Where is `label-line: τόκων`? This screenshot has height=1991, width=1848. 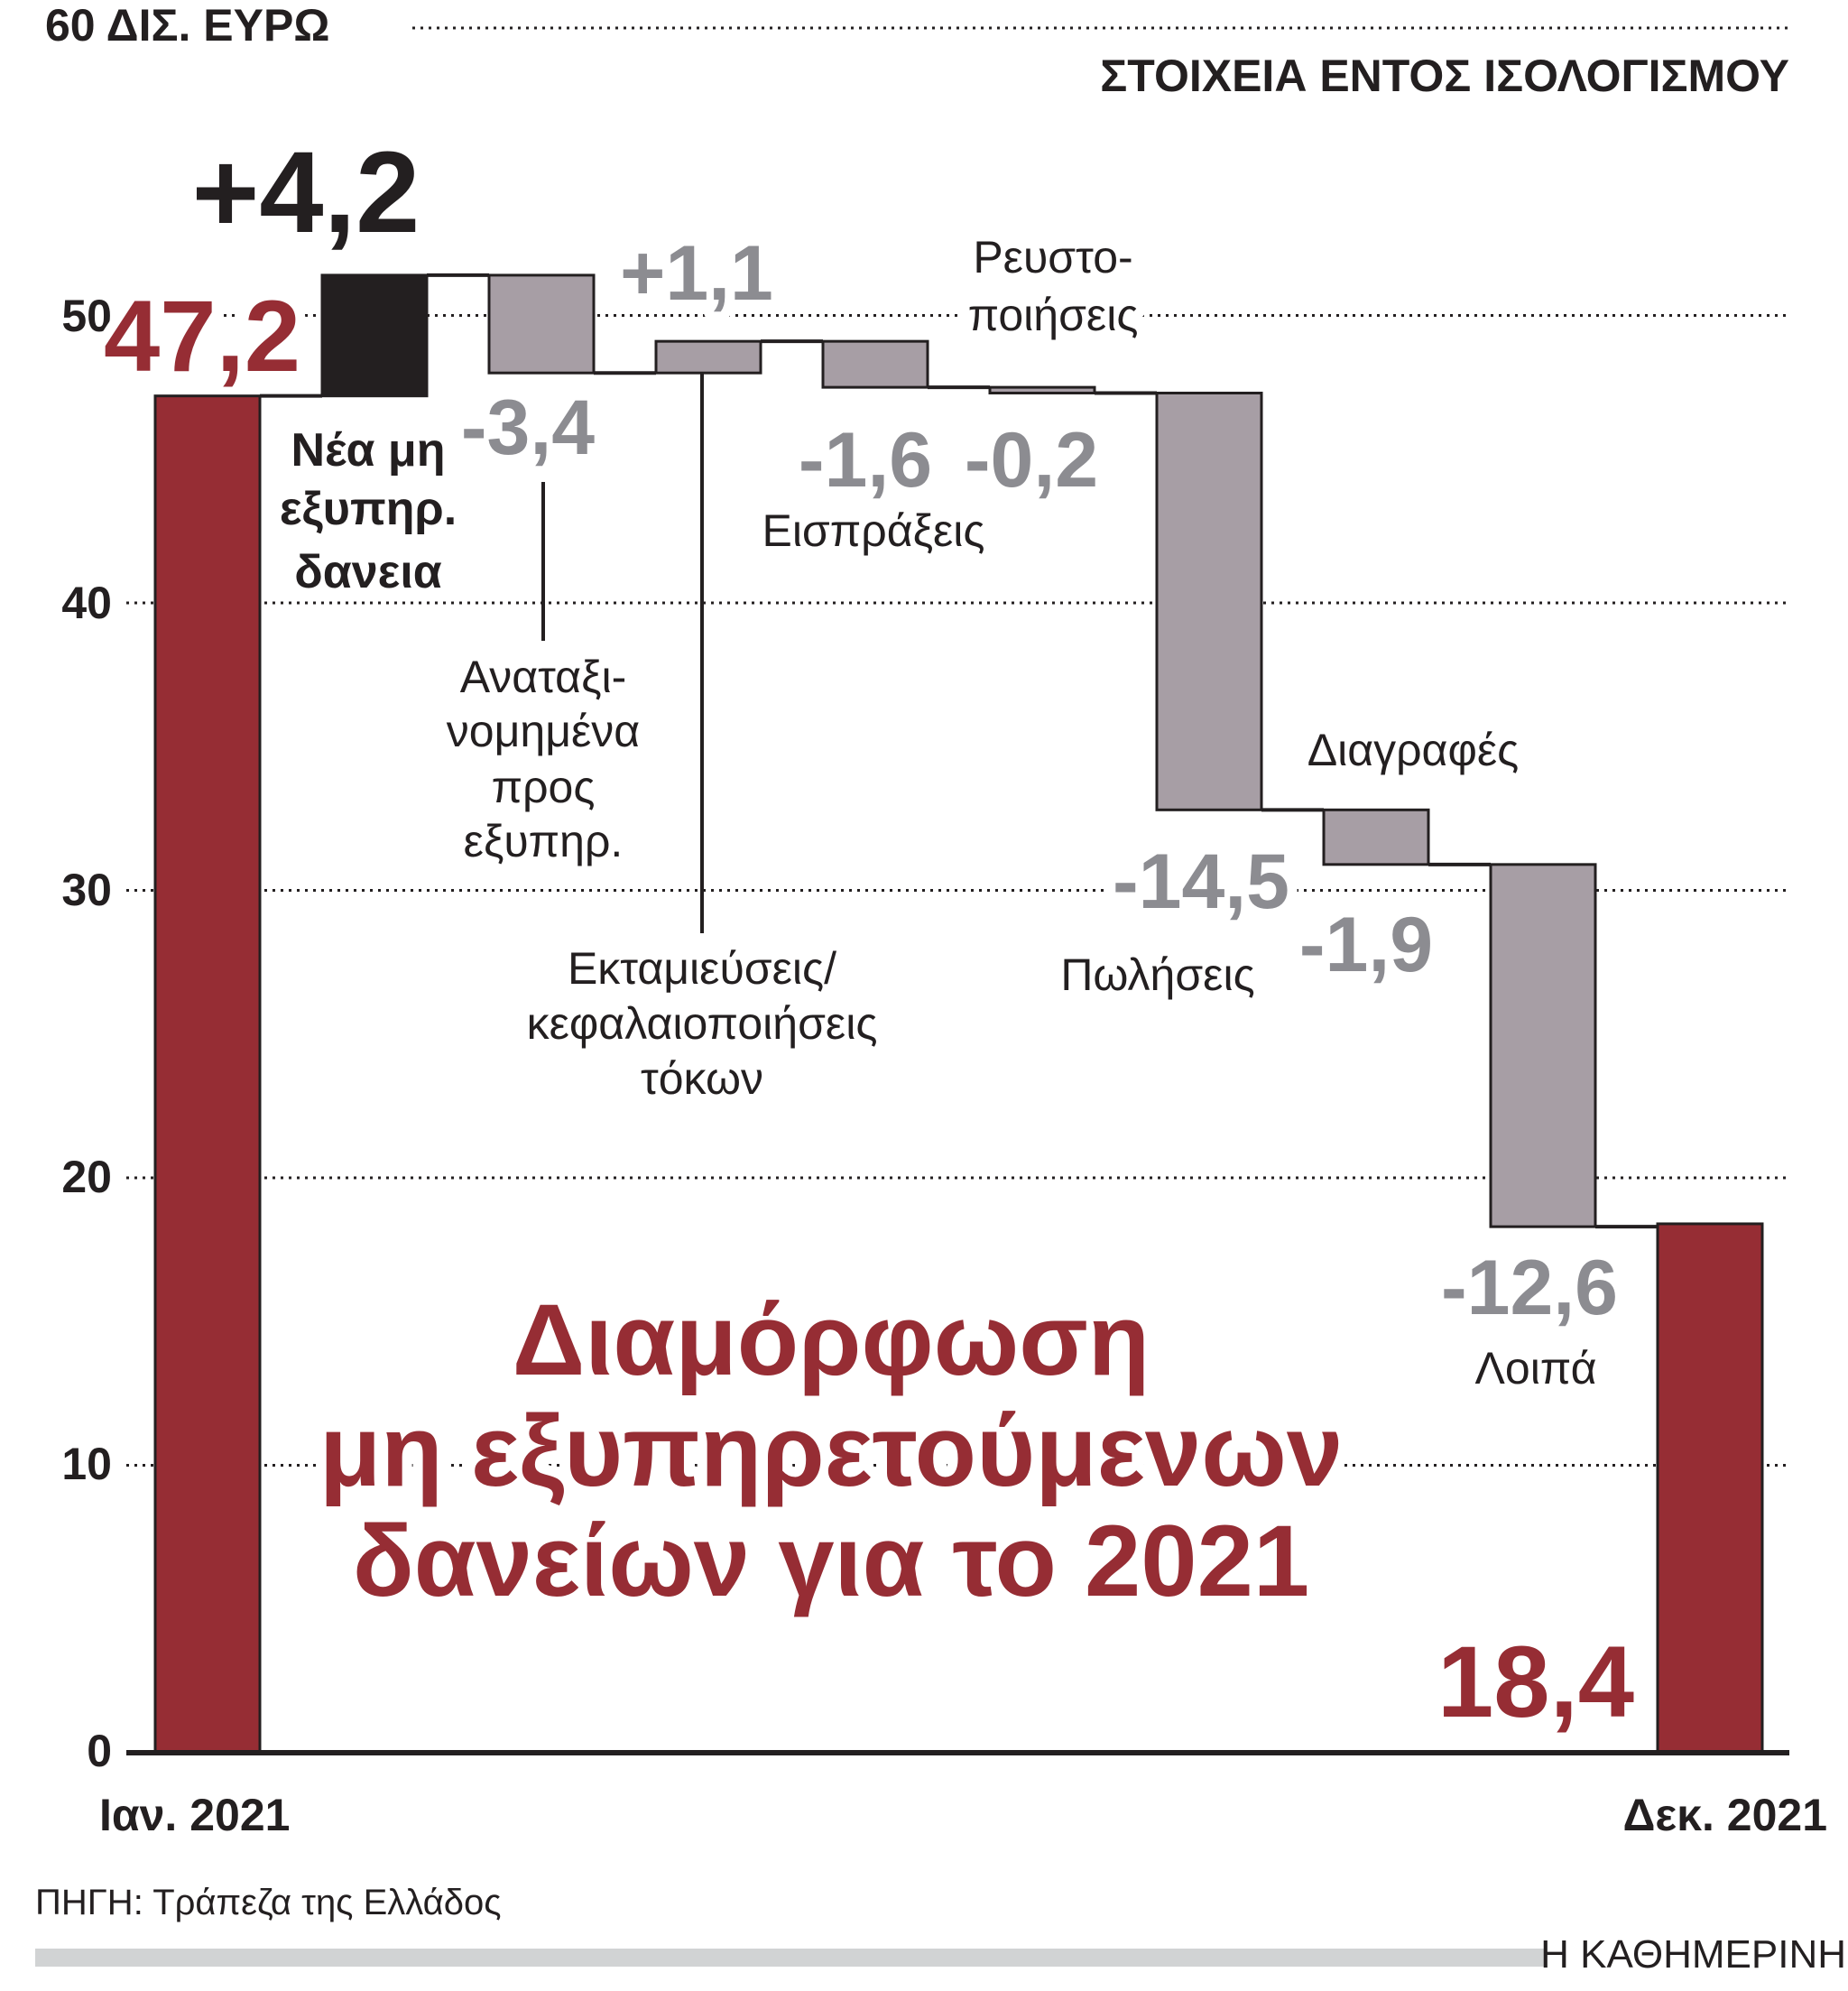 label-line: τόκων is located at coordinates (702, 1078).